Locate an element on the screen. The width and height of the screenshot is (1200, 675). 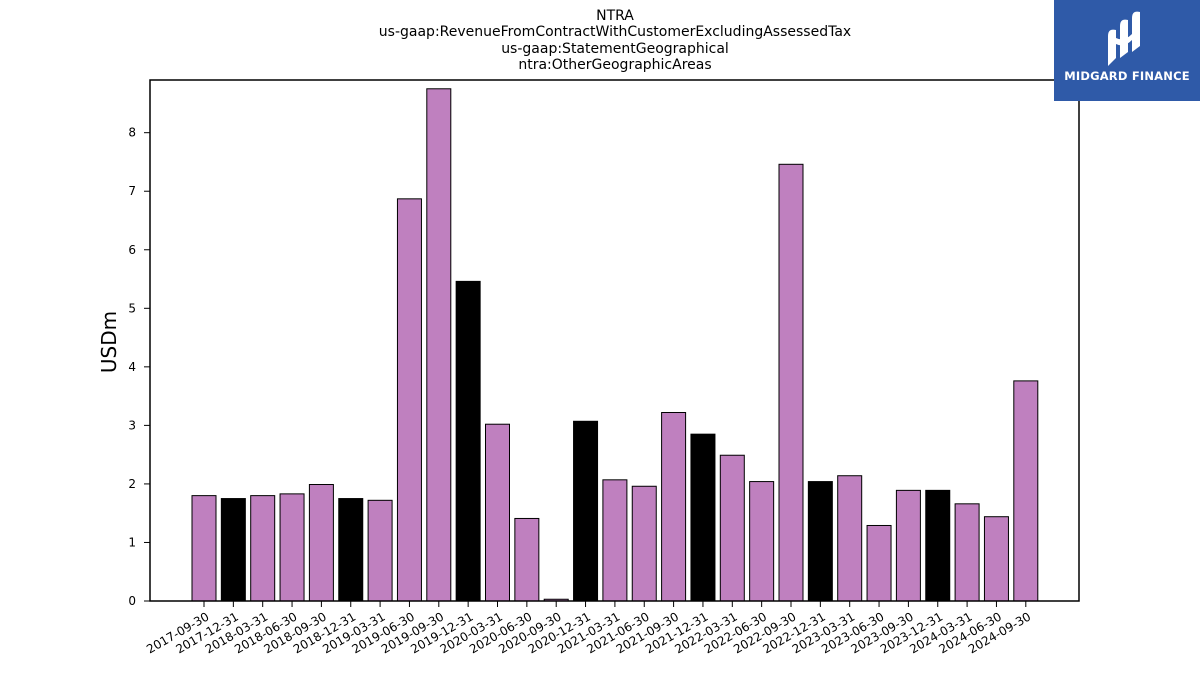
y-tick-label: 0 is located at coordinates (132, 601).